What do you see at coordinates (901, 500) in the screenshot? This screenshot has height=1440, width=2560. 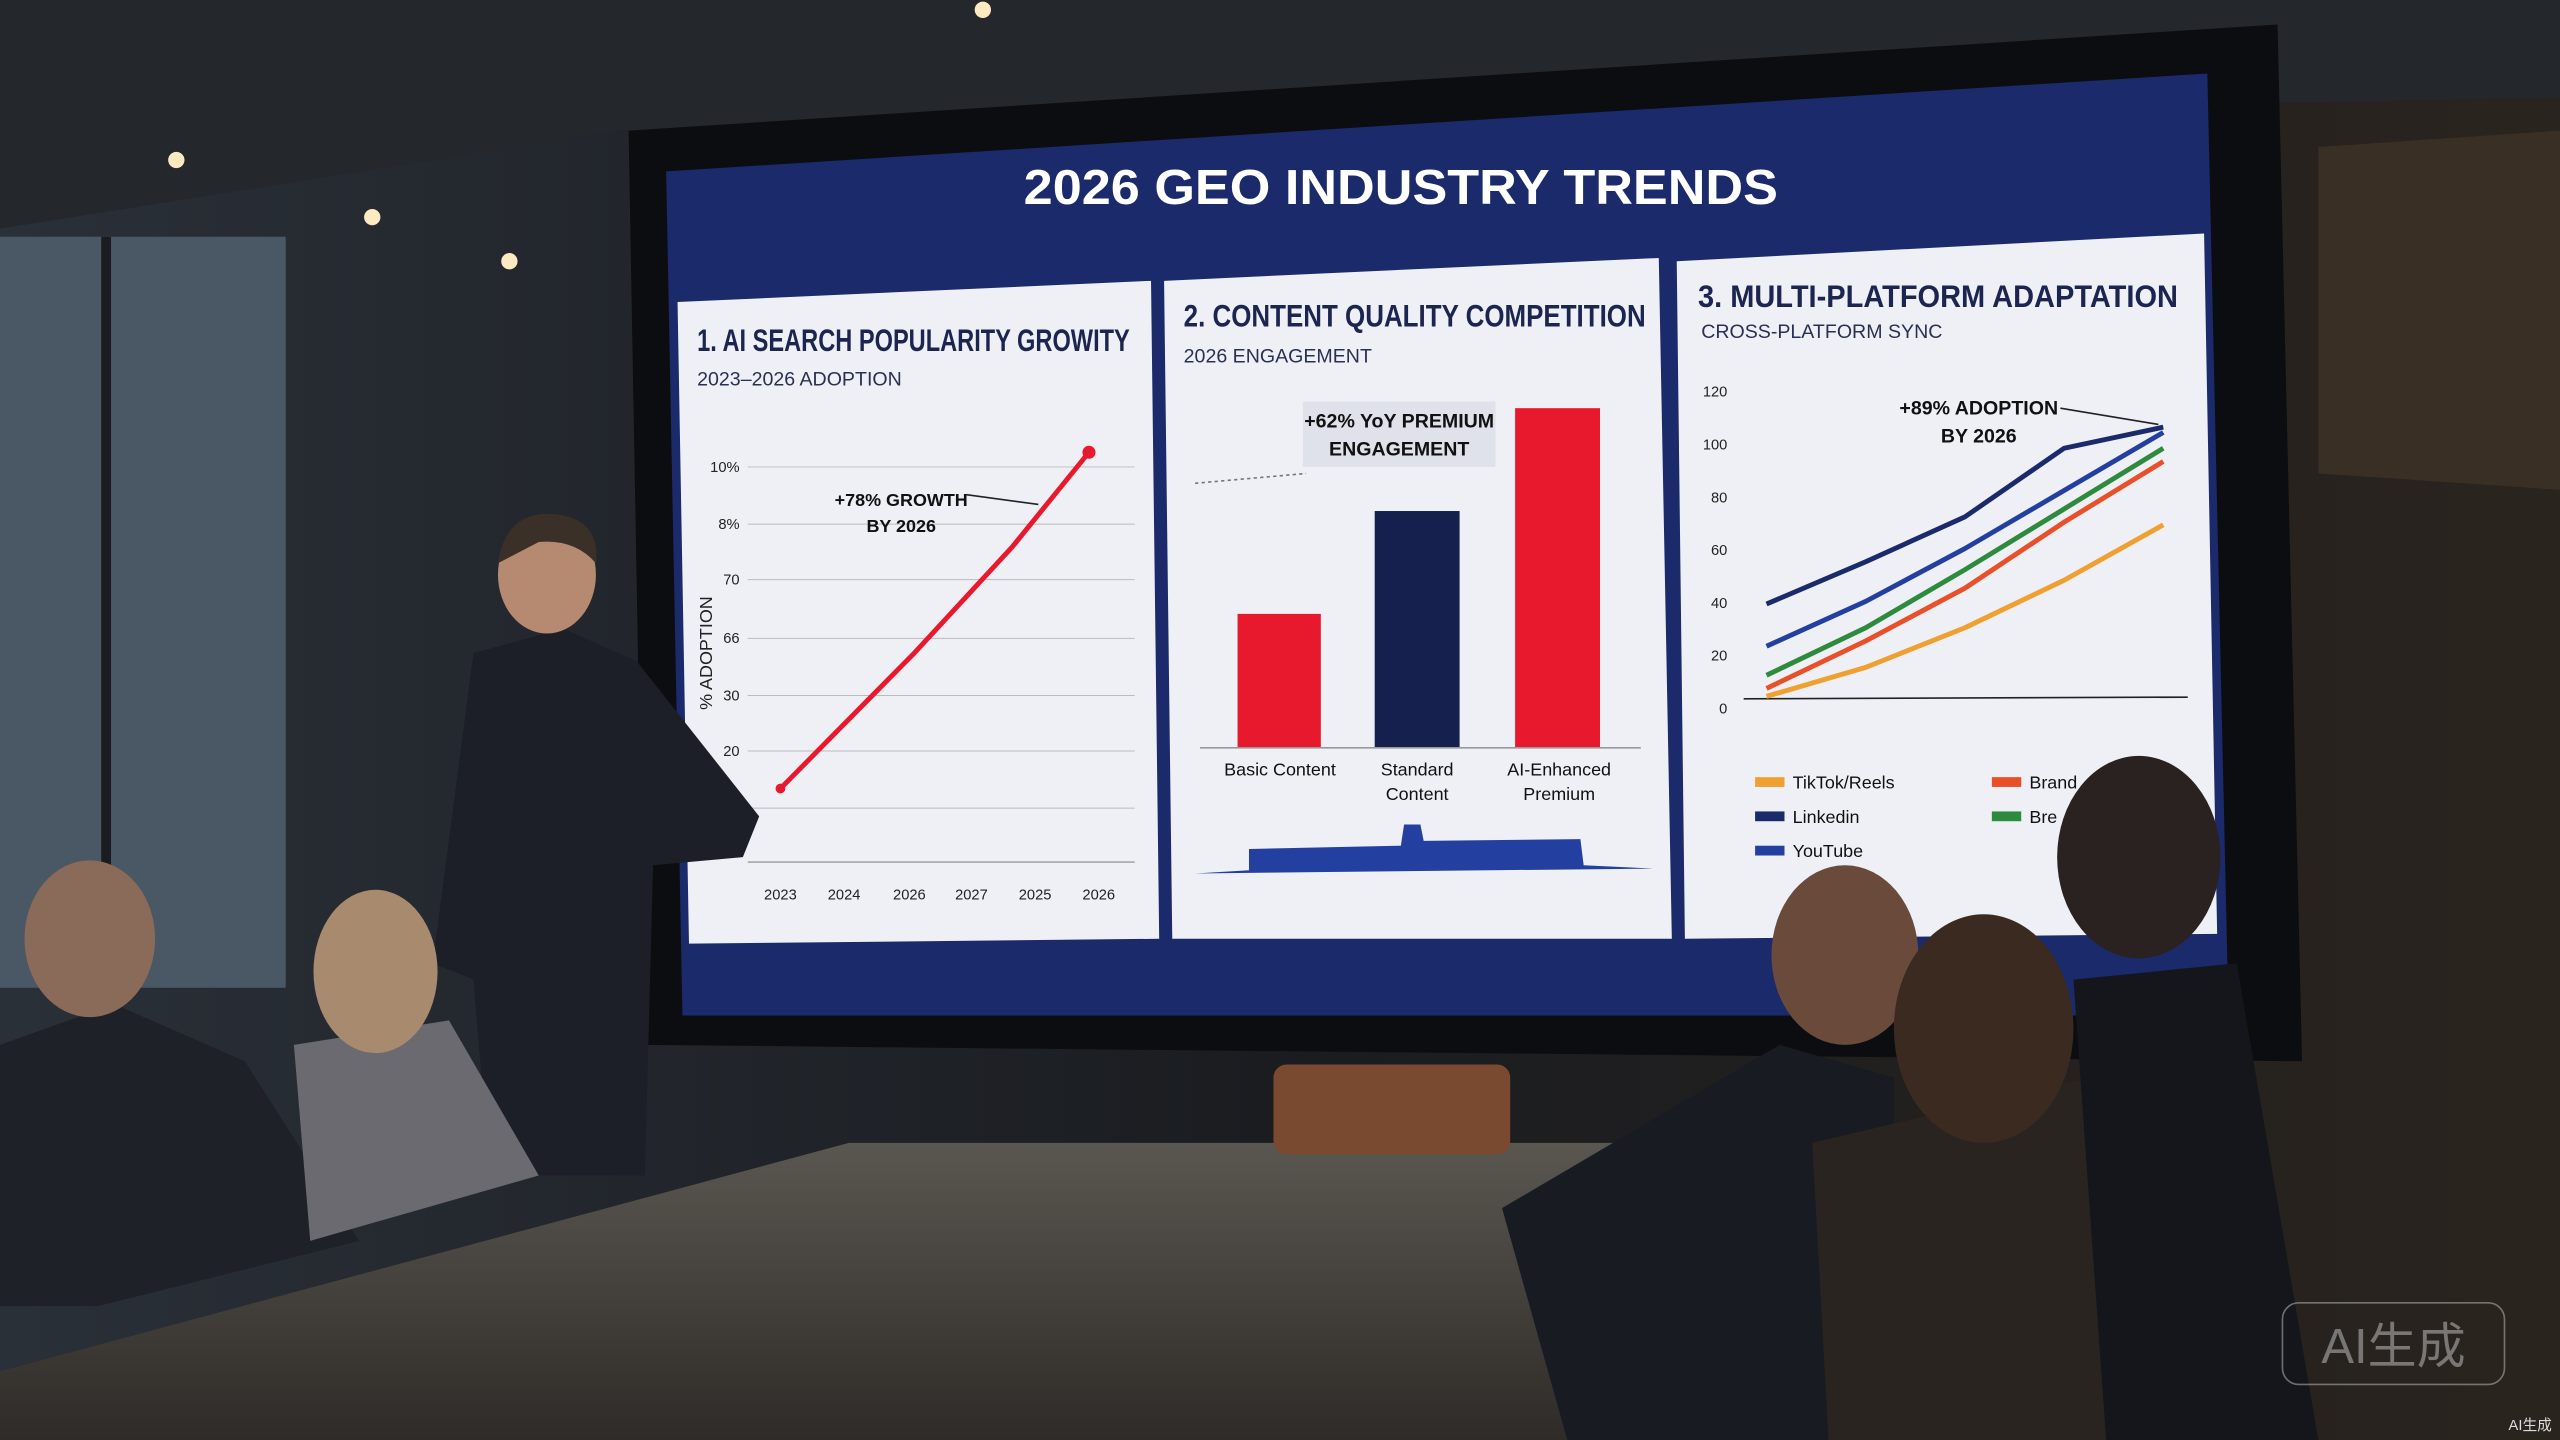 I see `annotation: +78% GROWTH` at bounding box center [901, 500].